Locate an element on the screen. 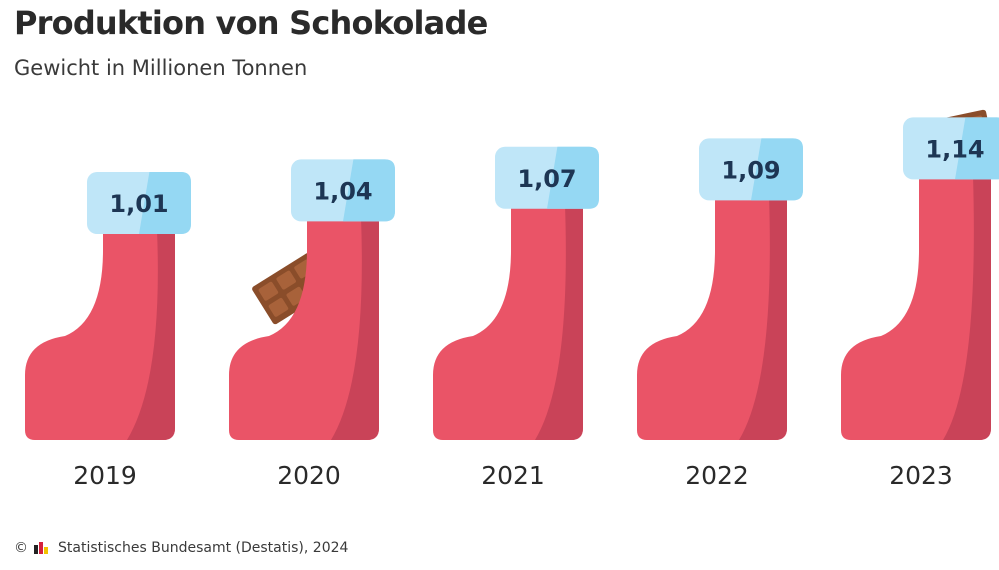 The height and width of the screenshot is (570, 999). value-label: 1,09 is located at coordinates (750, 170).